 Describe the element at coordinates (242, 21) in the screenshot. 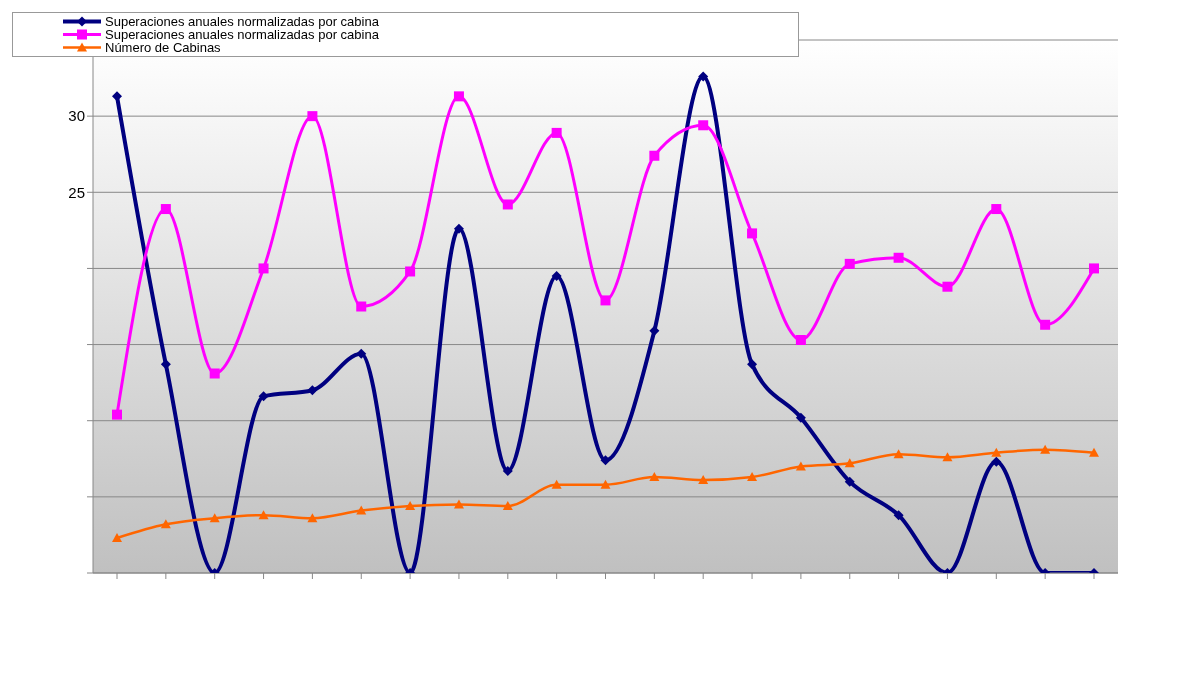

I see `legend-label: Superaciones anuales normalizadas por cabina` at that location.